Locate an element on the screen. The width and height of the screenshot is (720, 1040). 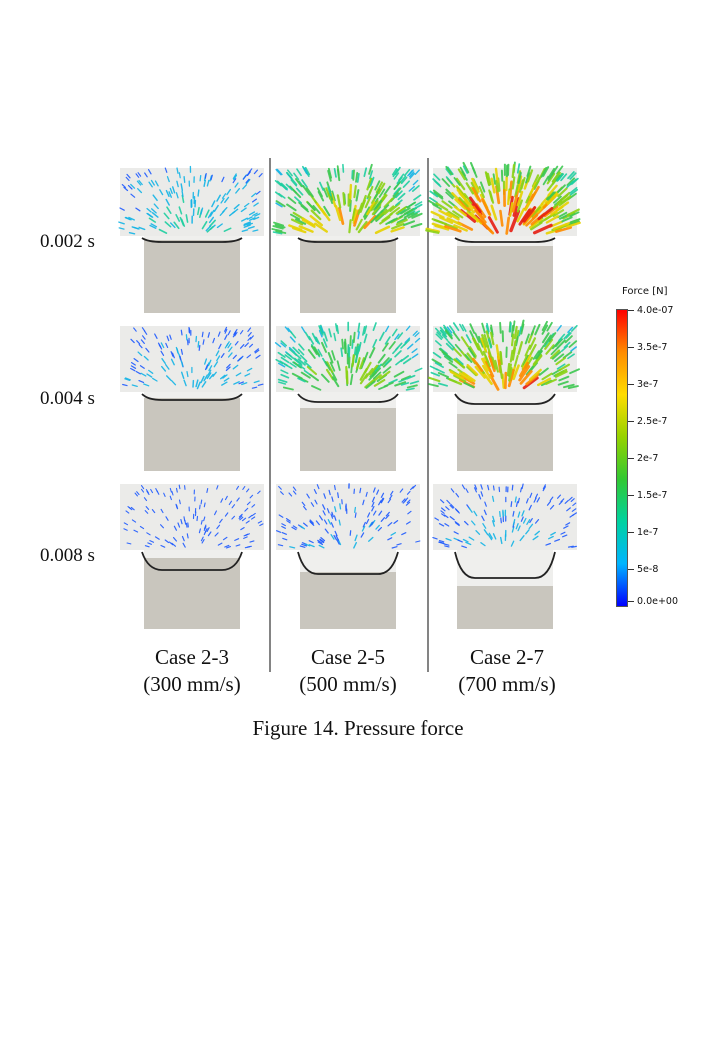
case-speed: (300 mm/s) is located at coordinates (192, 684).